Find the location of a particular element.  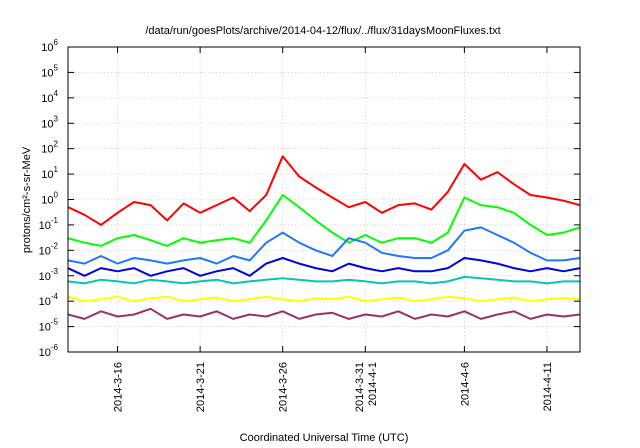

y-tick-exponent: -3 is located at coordinates (55, 271).